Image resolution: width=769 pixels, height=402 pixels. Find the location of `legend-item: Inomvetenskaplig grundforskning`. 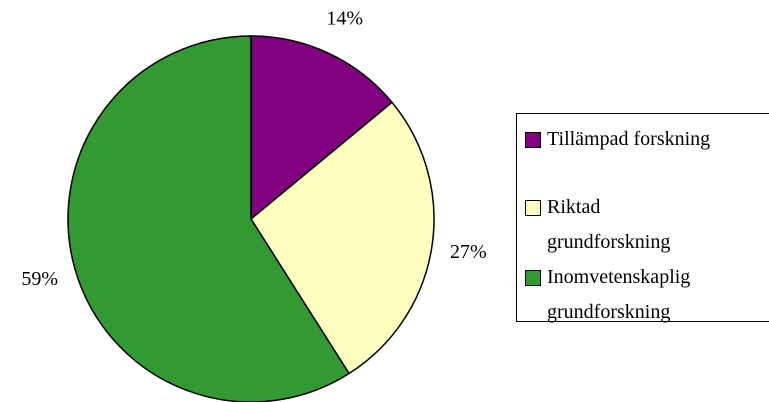

legend-item: Inomvetenskaplig grundforskning is located at coordinates (621, 295).